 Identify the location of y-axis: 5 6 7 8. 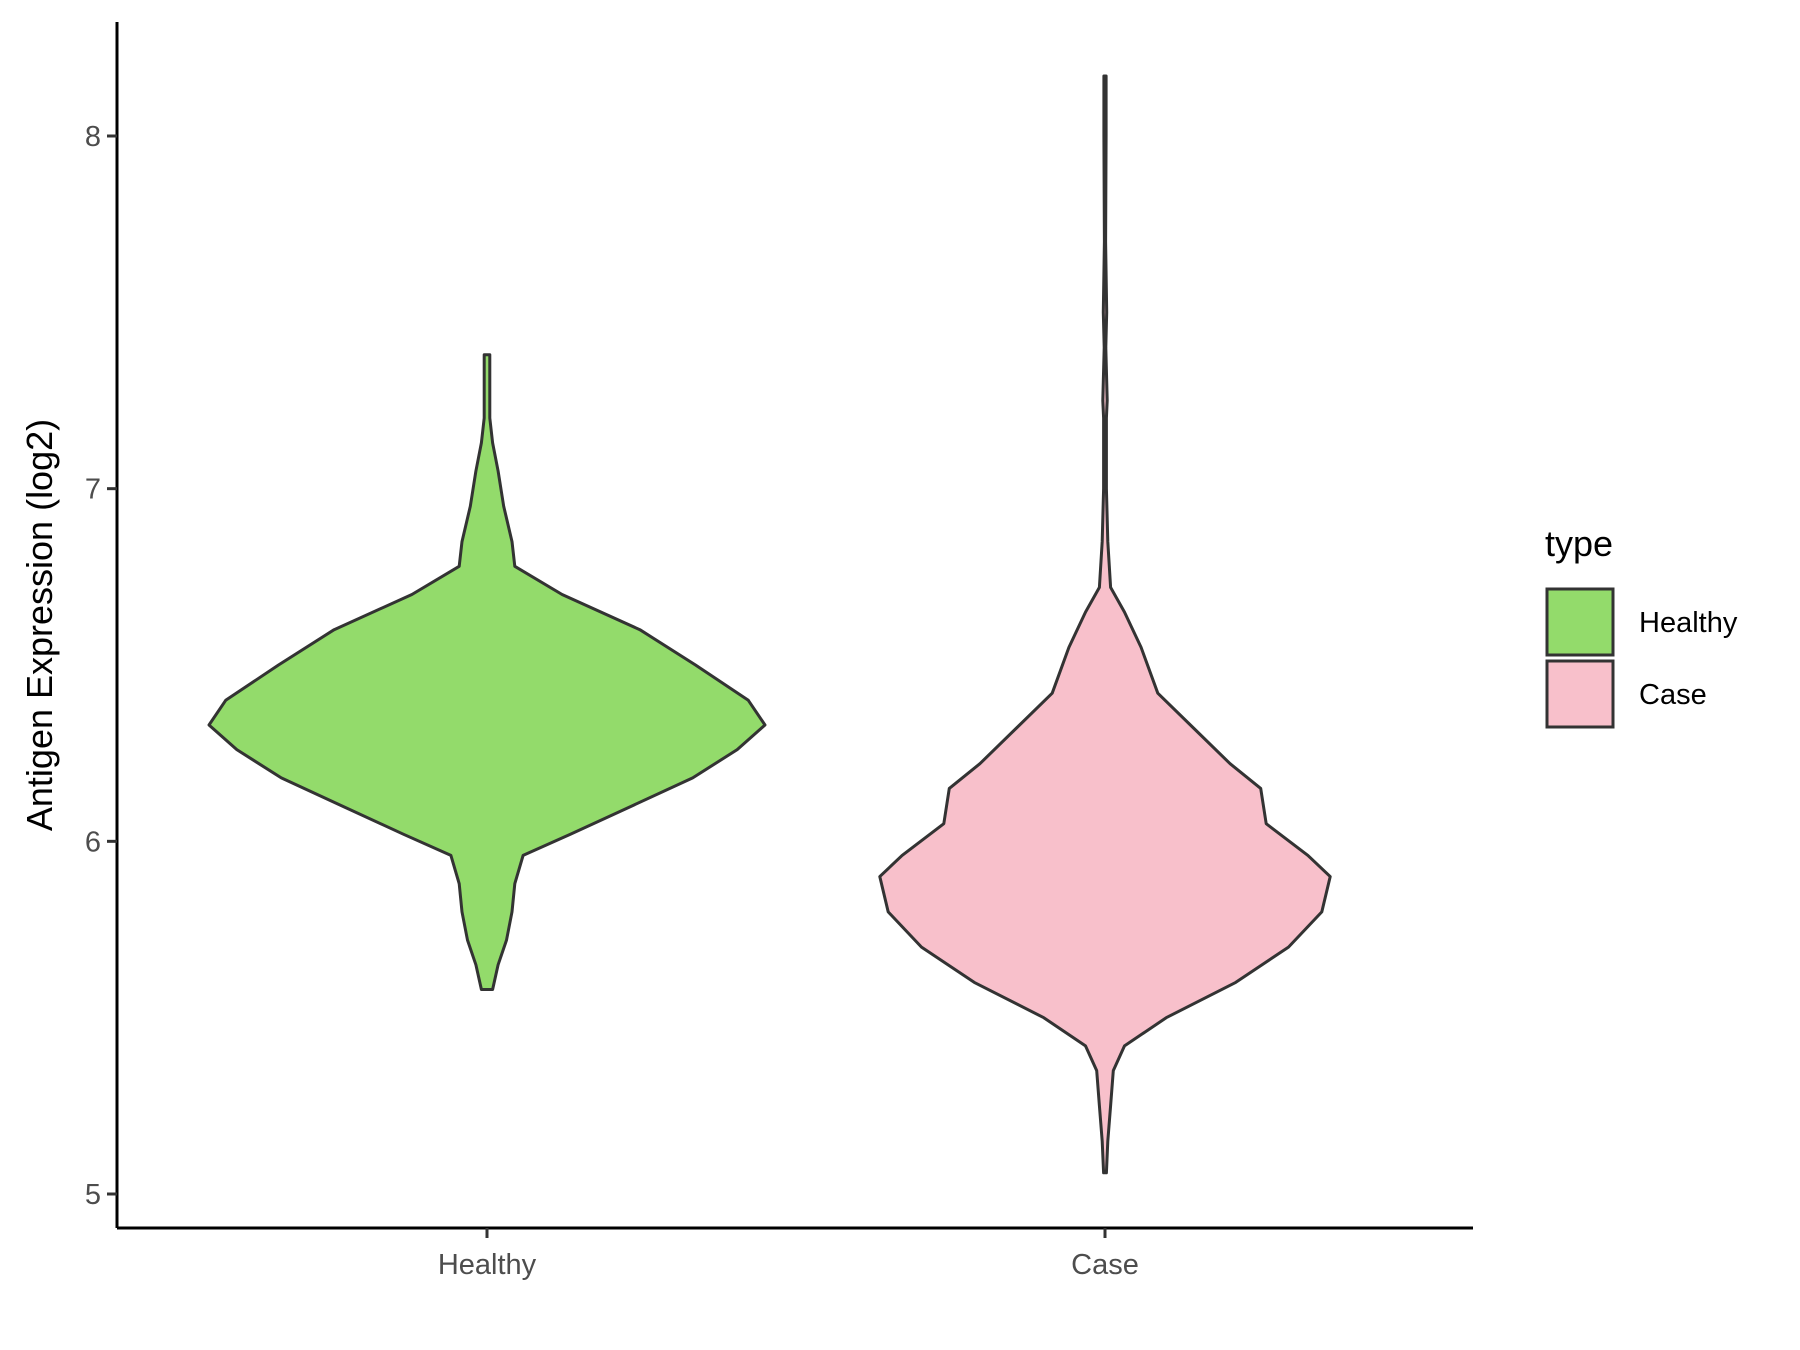
(102, 625).